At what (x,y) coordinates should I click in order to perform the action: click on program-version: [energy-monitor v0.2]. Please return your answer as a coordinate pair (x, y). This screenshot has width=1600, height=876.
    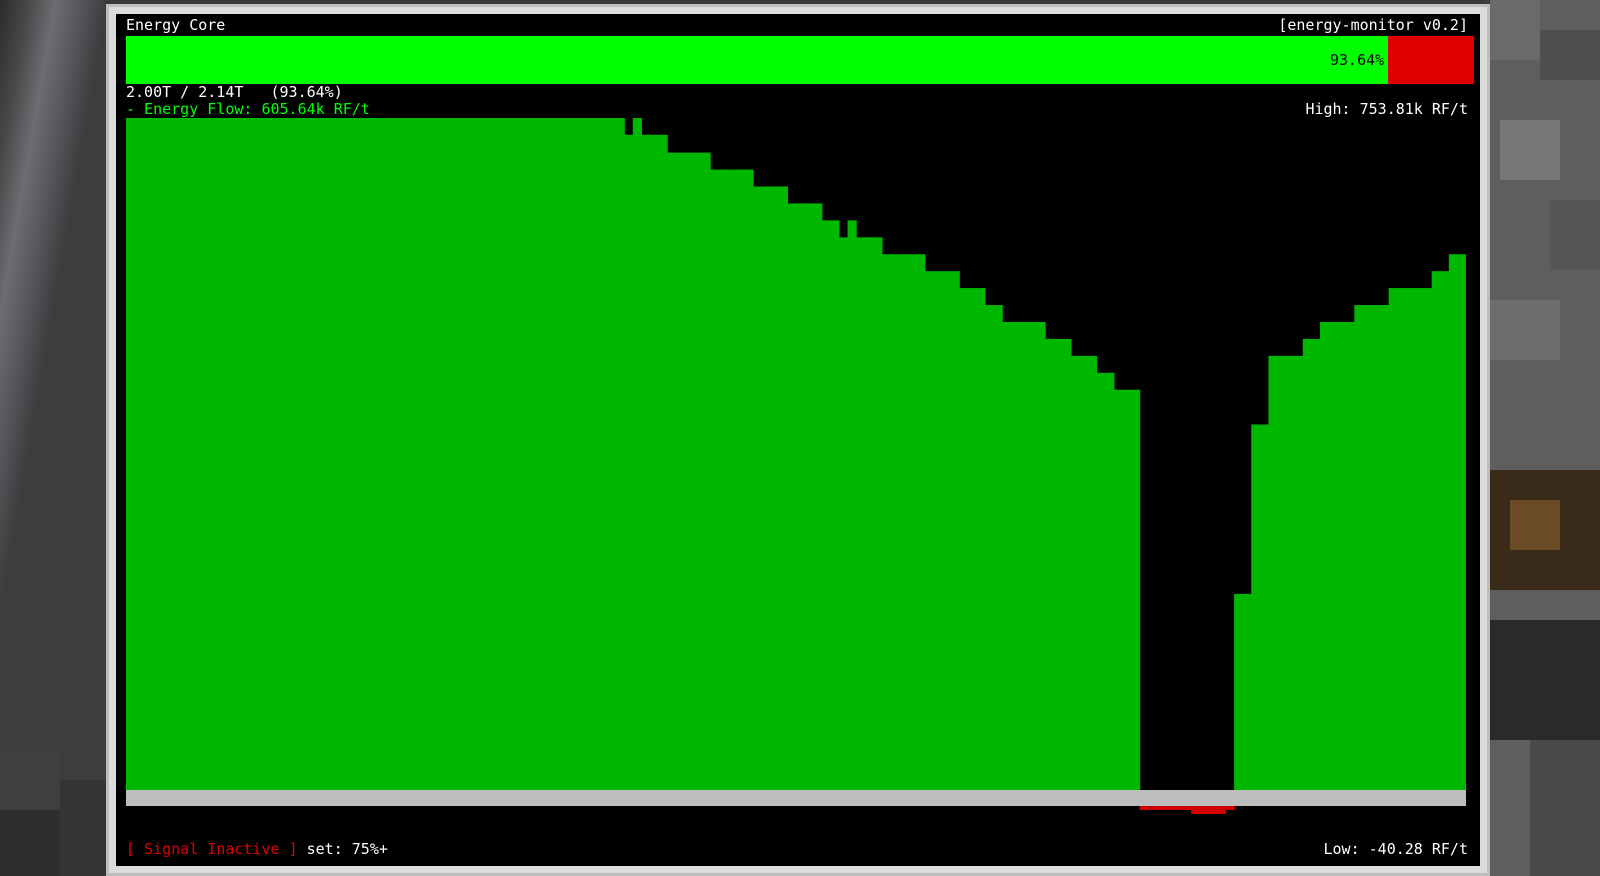
    Looking at the image, I should click on (1373, 25).